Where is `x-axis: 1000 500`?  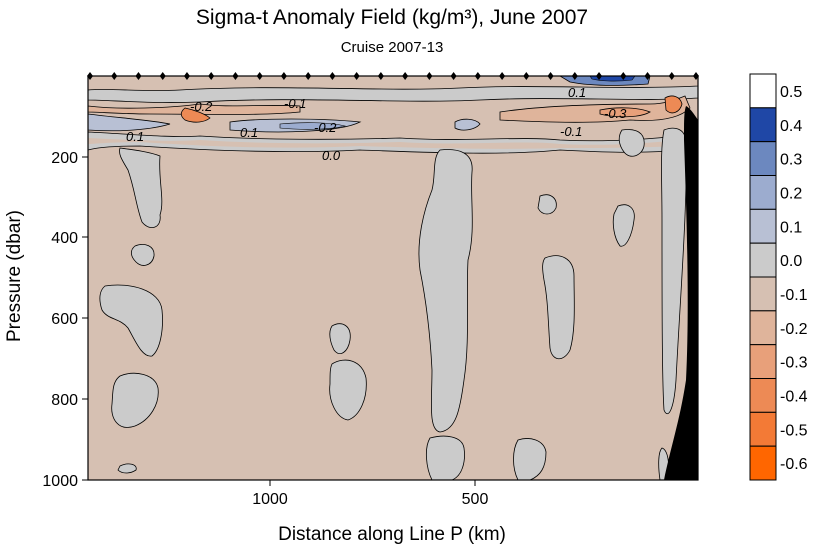 x-axis: 1000 500 is located at coordinates (370, 494).